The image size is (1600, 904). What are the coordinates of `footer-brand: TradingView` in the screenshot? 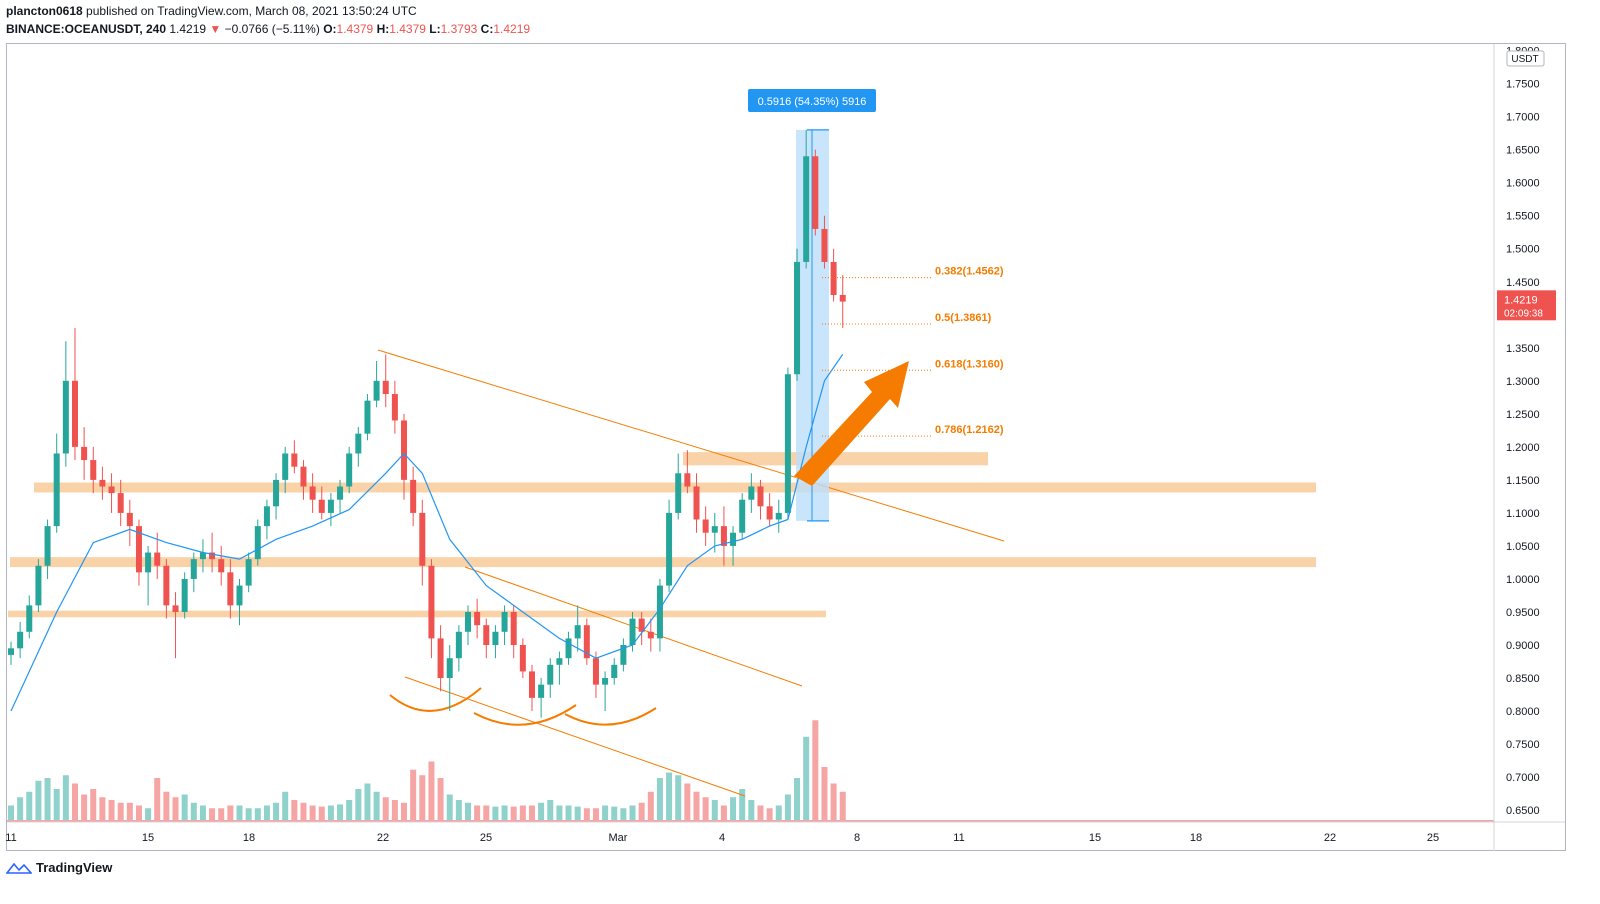 It's located at (59, 867).